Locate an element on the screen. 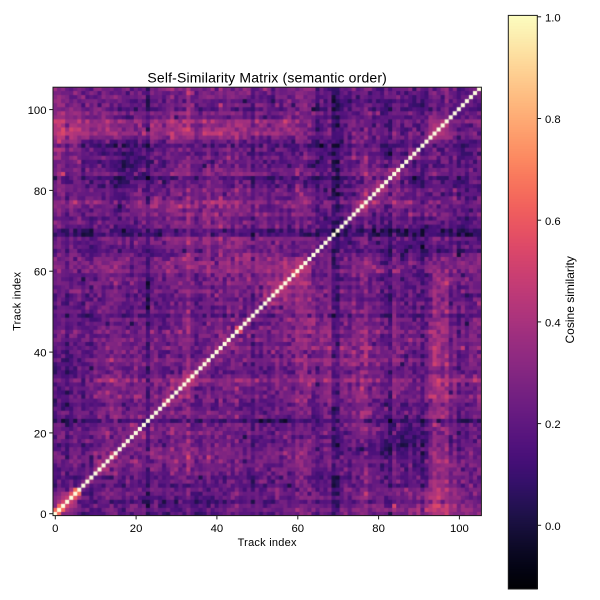 This screenshot has width=600, height=600. svg-text: Cosine similarity is located at coordinates (570, 299).